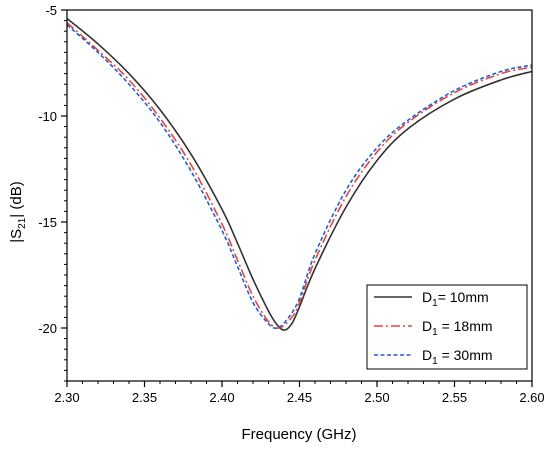 The width and height of the screenshot is (550, 449). I want to click on y-tick-label: -5, so click(51, 10).